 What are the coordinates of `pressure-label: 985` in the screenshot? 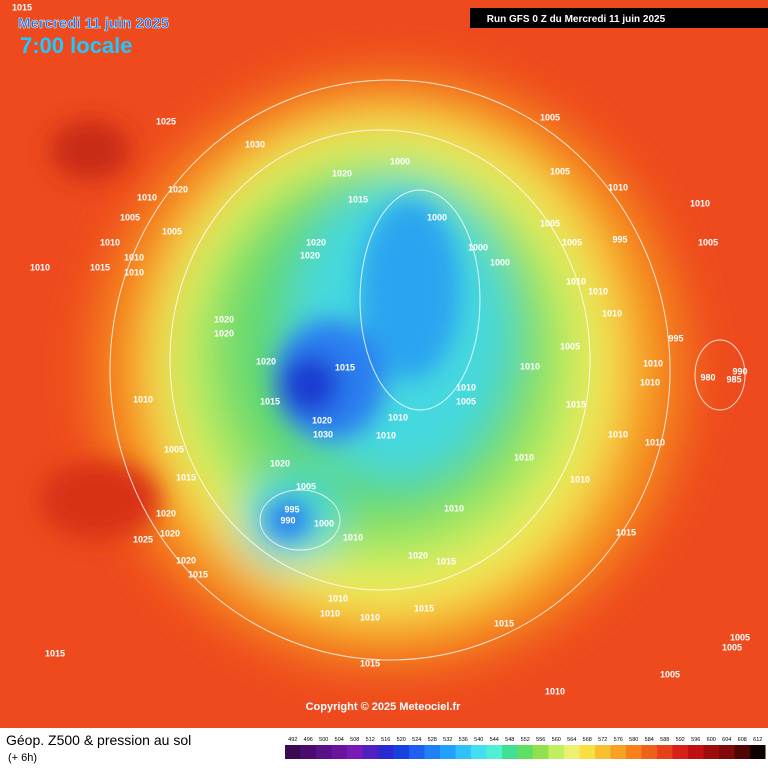 It's located at (733, 379).